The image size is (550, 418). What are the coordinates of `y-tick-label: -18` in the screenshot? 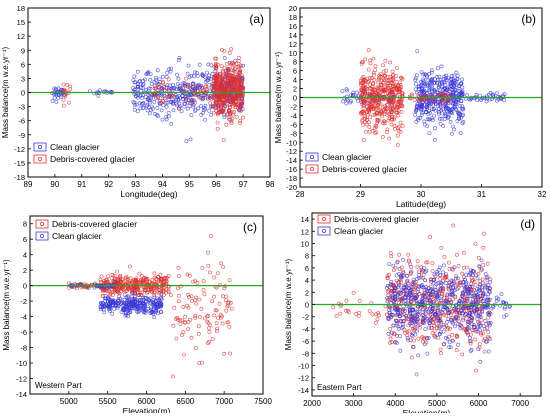 It's located at (19, 177).